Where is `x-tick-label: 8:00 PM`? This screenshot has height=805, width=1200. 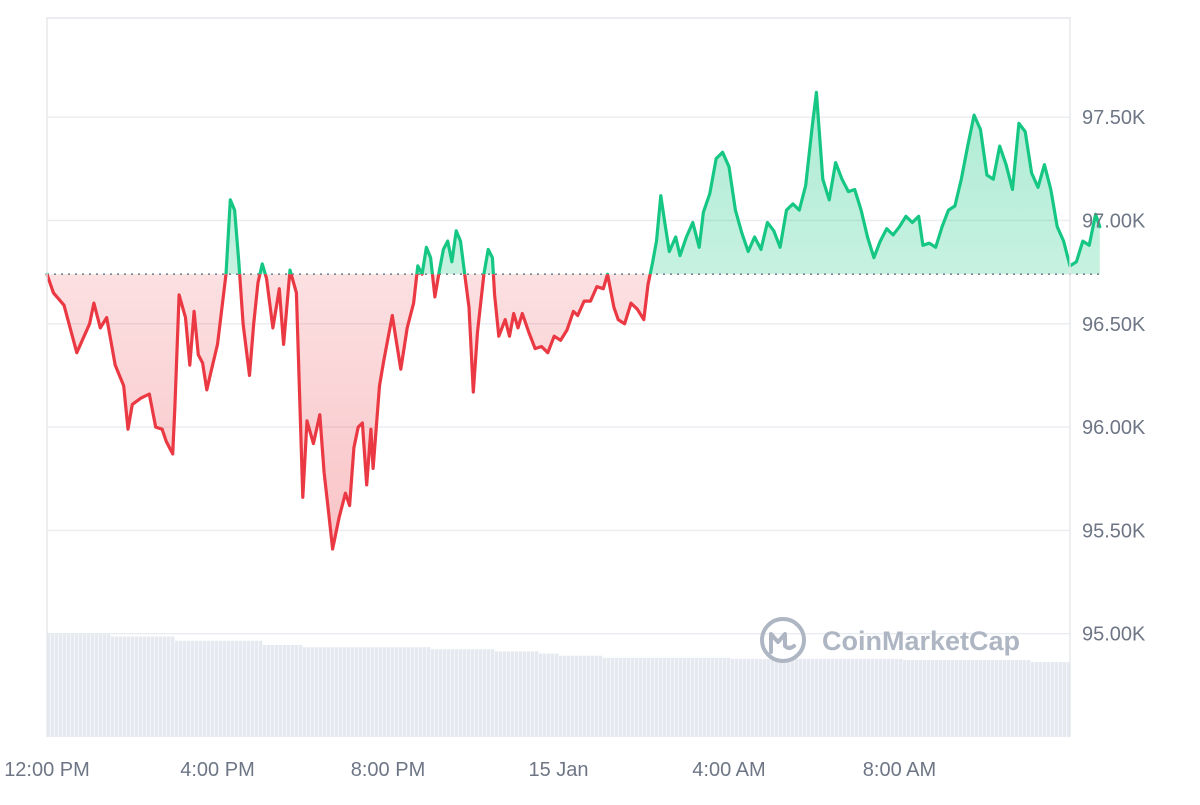 x-tick-label: 8:00 PM is located at coordinates (388, 770).